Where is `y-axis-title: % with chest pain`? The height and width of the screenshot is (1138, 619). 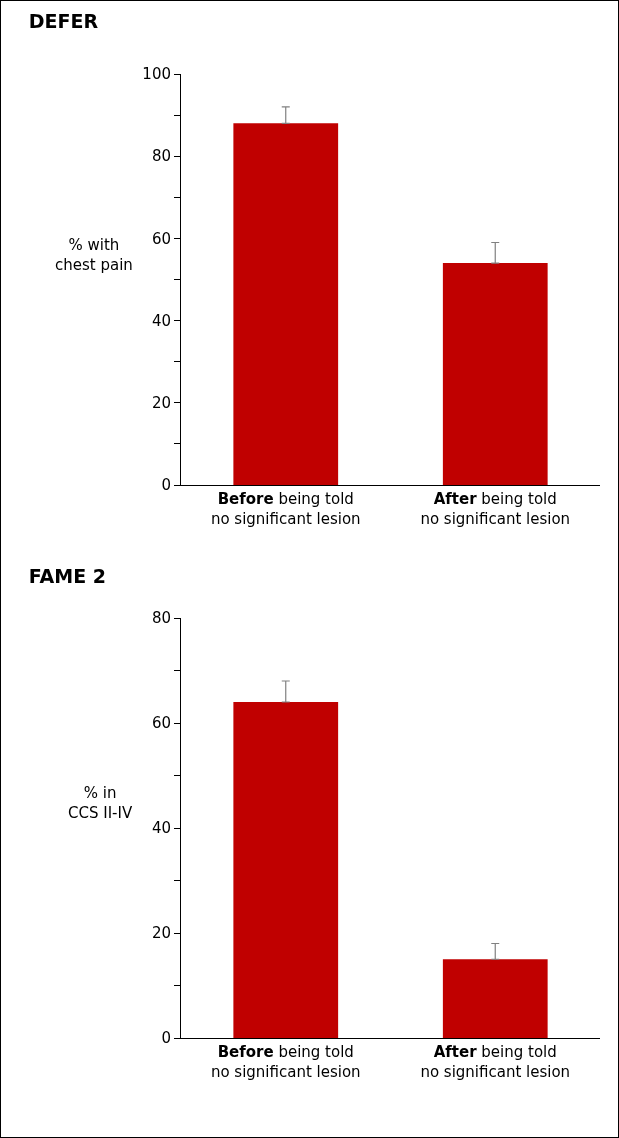 y-axis-title: % with chest pain is located at coordinates (94, 255).